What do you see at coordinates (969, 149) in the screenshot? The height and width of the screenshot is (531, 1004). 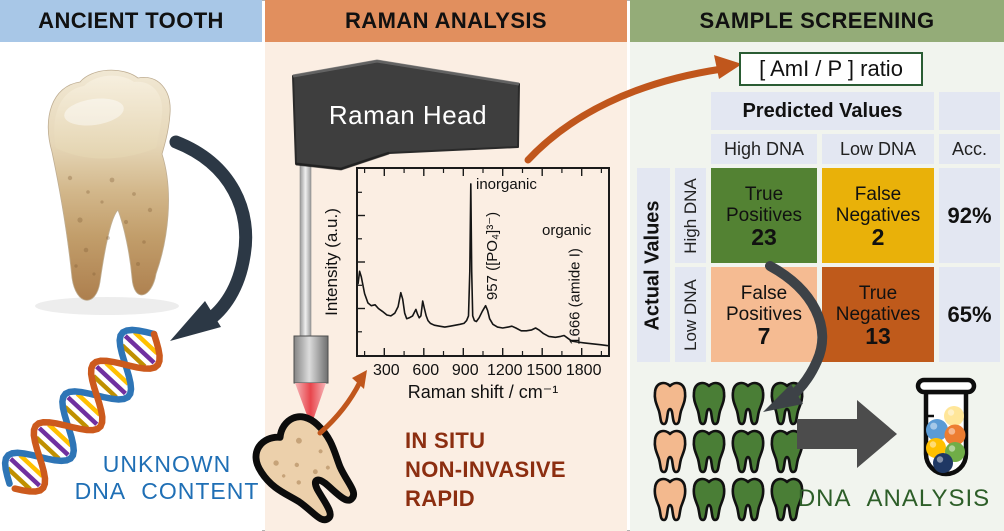 I see `col-label-acc: Acc.` at bounding box center [969, 149].